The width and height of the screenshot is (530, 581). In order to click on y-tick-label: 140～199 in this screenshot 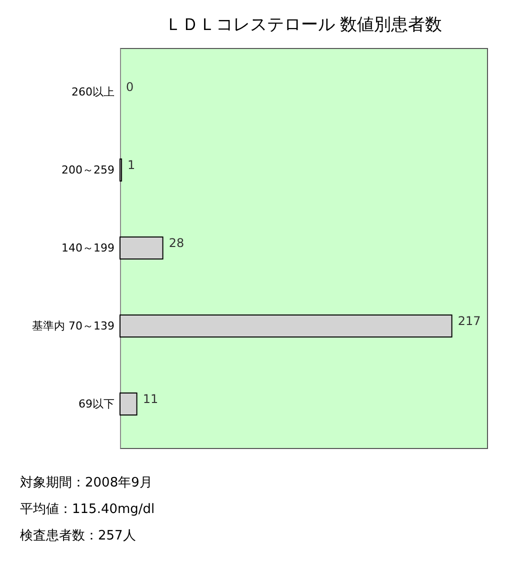, I will do `click(88, 248)`.